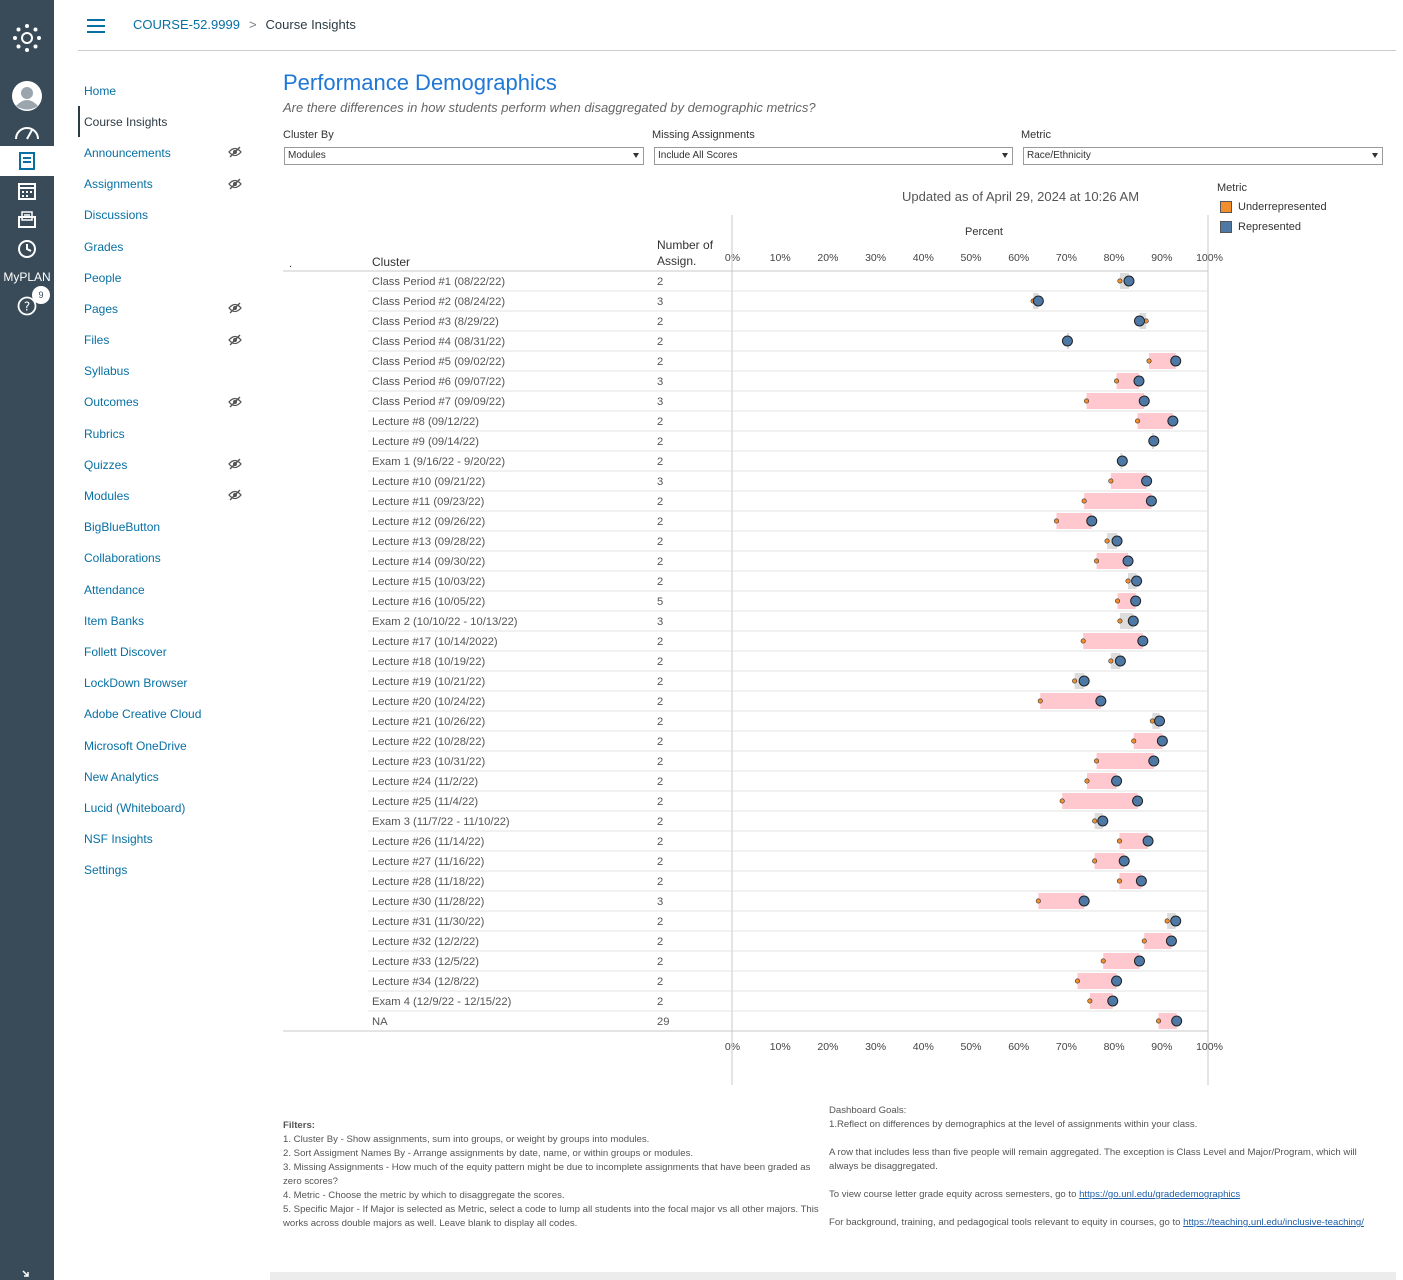  I want to click on missing-assignments-select: Include All Scores, so click(833, 156).